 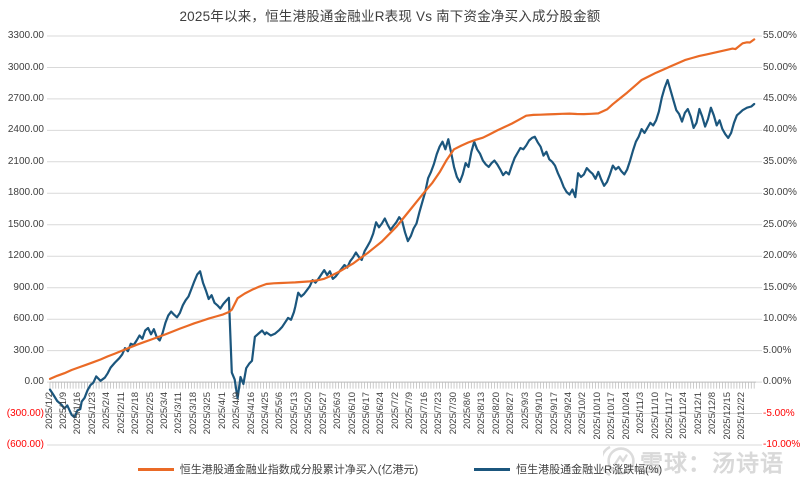 I want to click on x-axis-tick-label: 2025/1/2, so click(x=49, y=410).